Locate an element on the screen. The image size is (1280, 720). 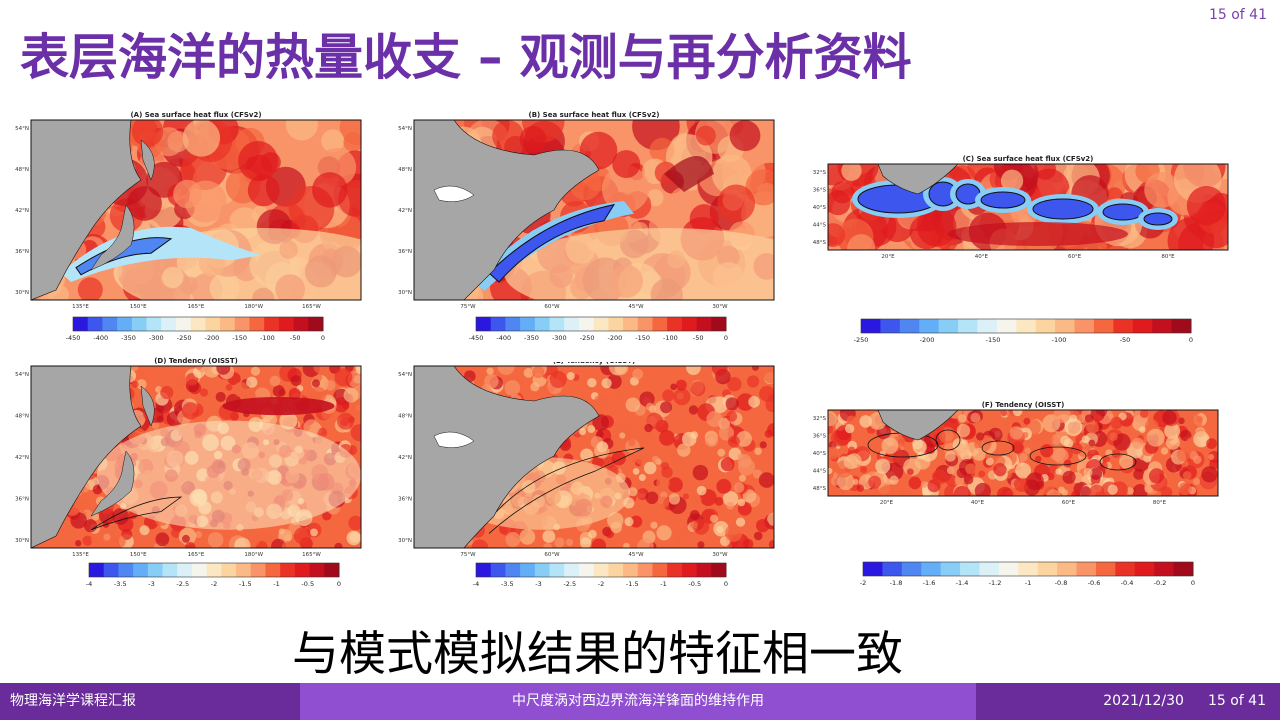
colorbar-tick-label: -200 is located at coordinates (212, 338).